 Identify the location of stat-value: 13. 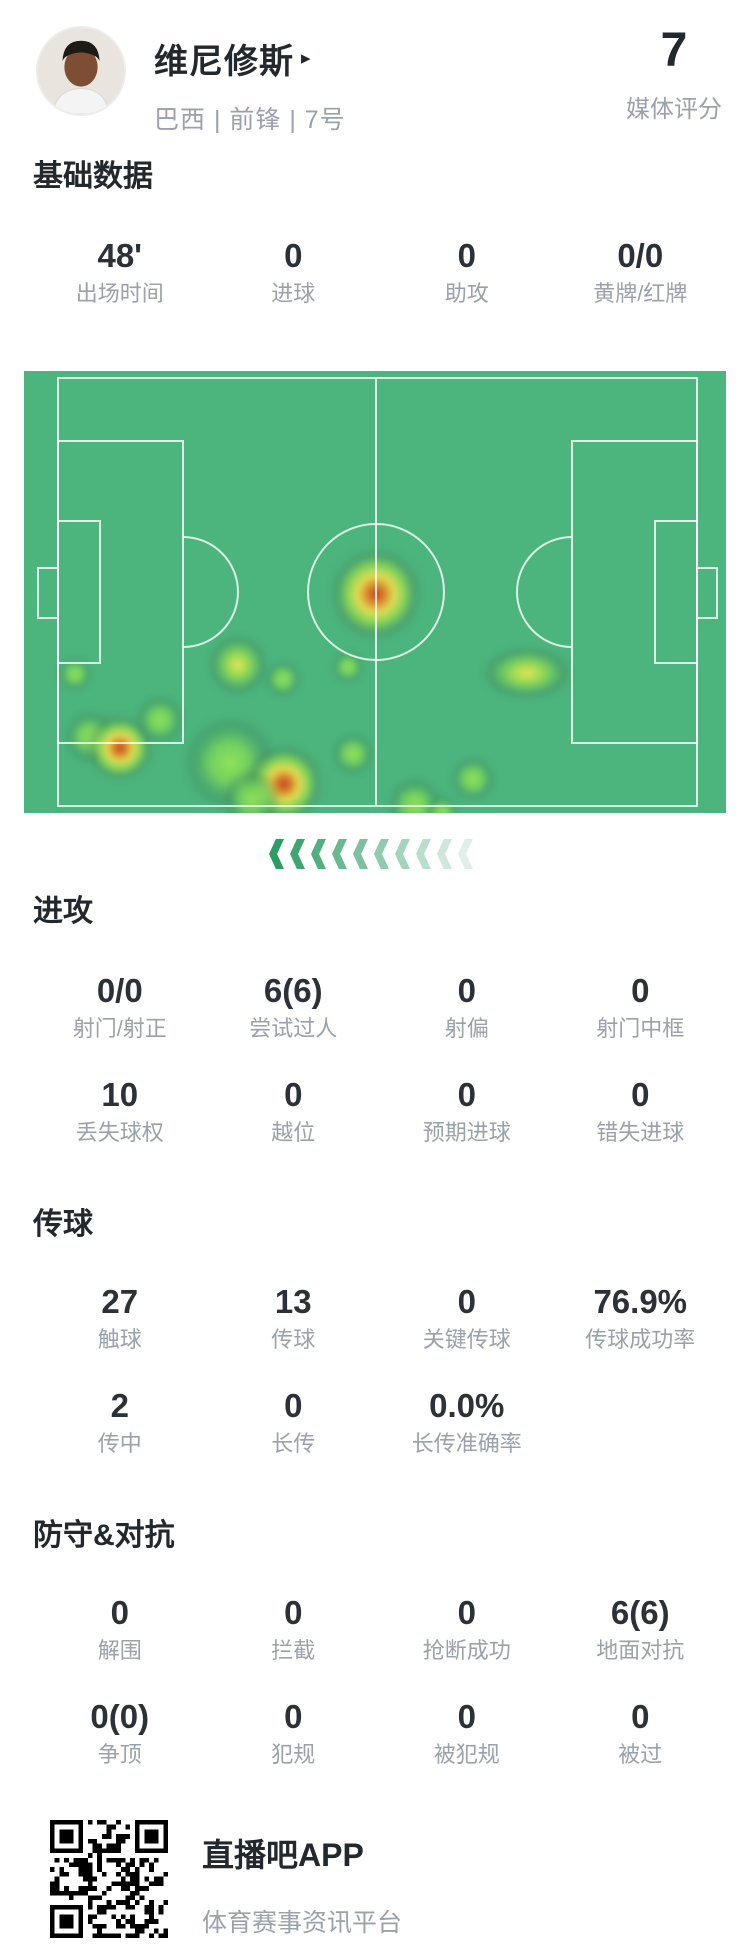
(293, 1301).